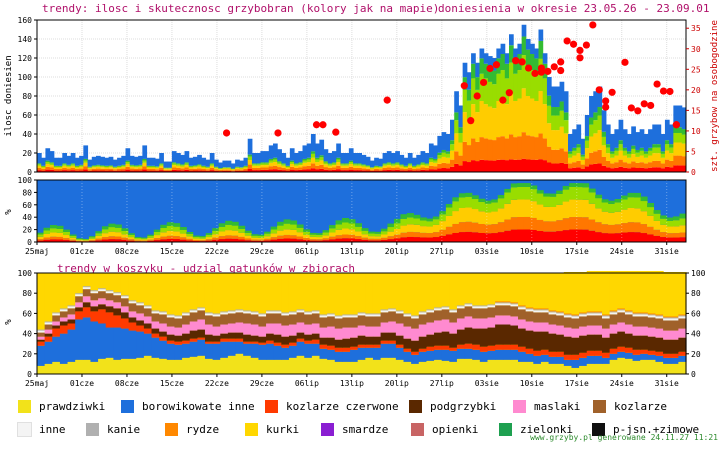 This screenshot has height=450, width=726. Describe the element at coordinates (27, 217) in the screenshot. I see `panel2-ytick-label: 40` at that location.